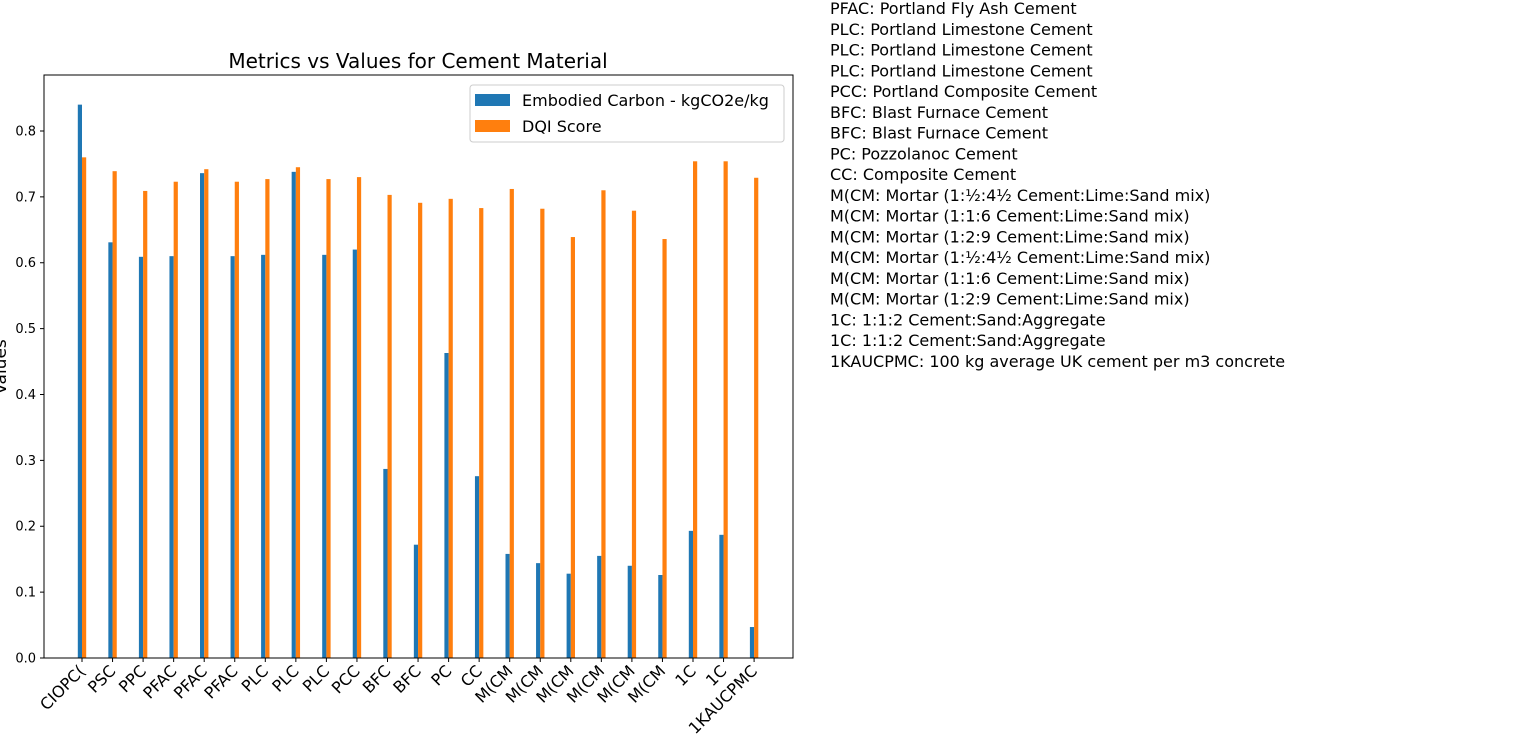 The height and width of the screenshot is (754, 1536). Describe the element at coordinates (5, 367) in the screenshot. I see `y-axis-label: Values` at that location.